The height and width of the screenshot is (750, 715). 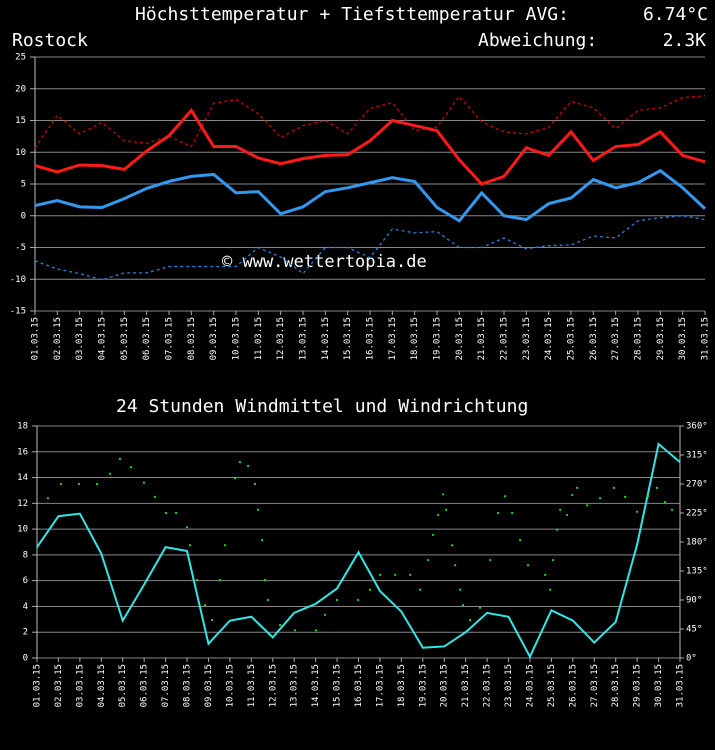 I want to click on x-tick-label: 25.03.15, so click(x=572, y=338).